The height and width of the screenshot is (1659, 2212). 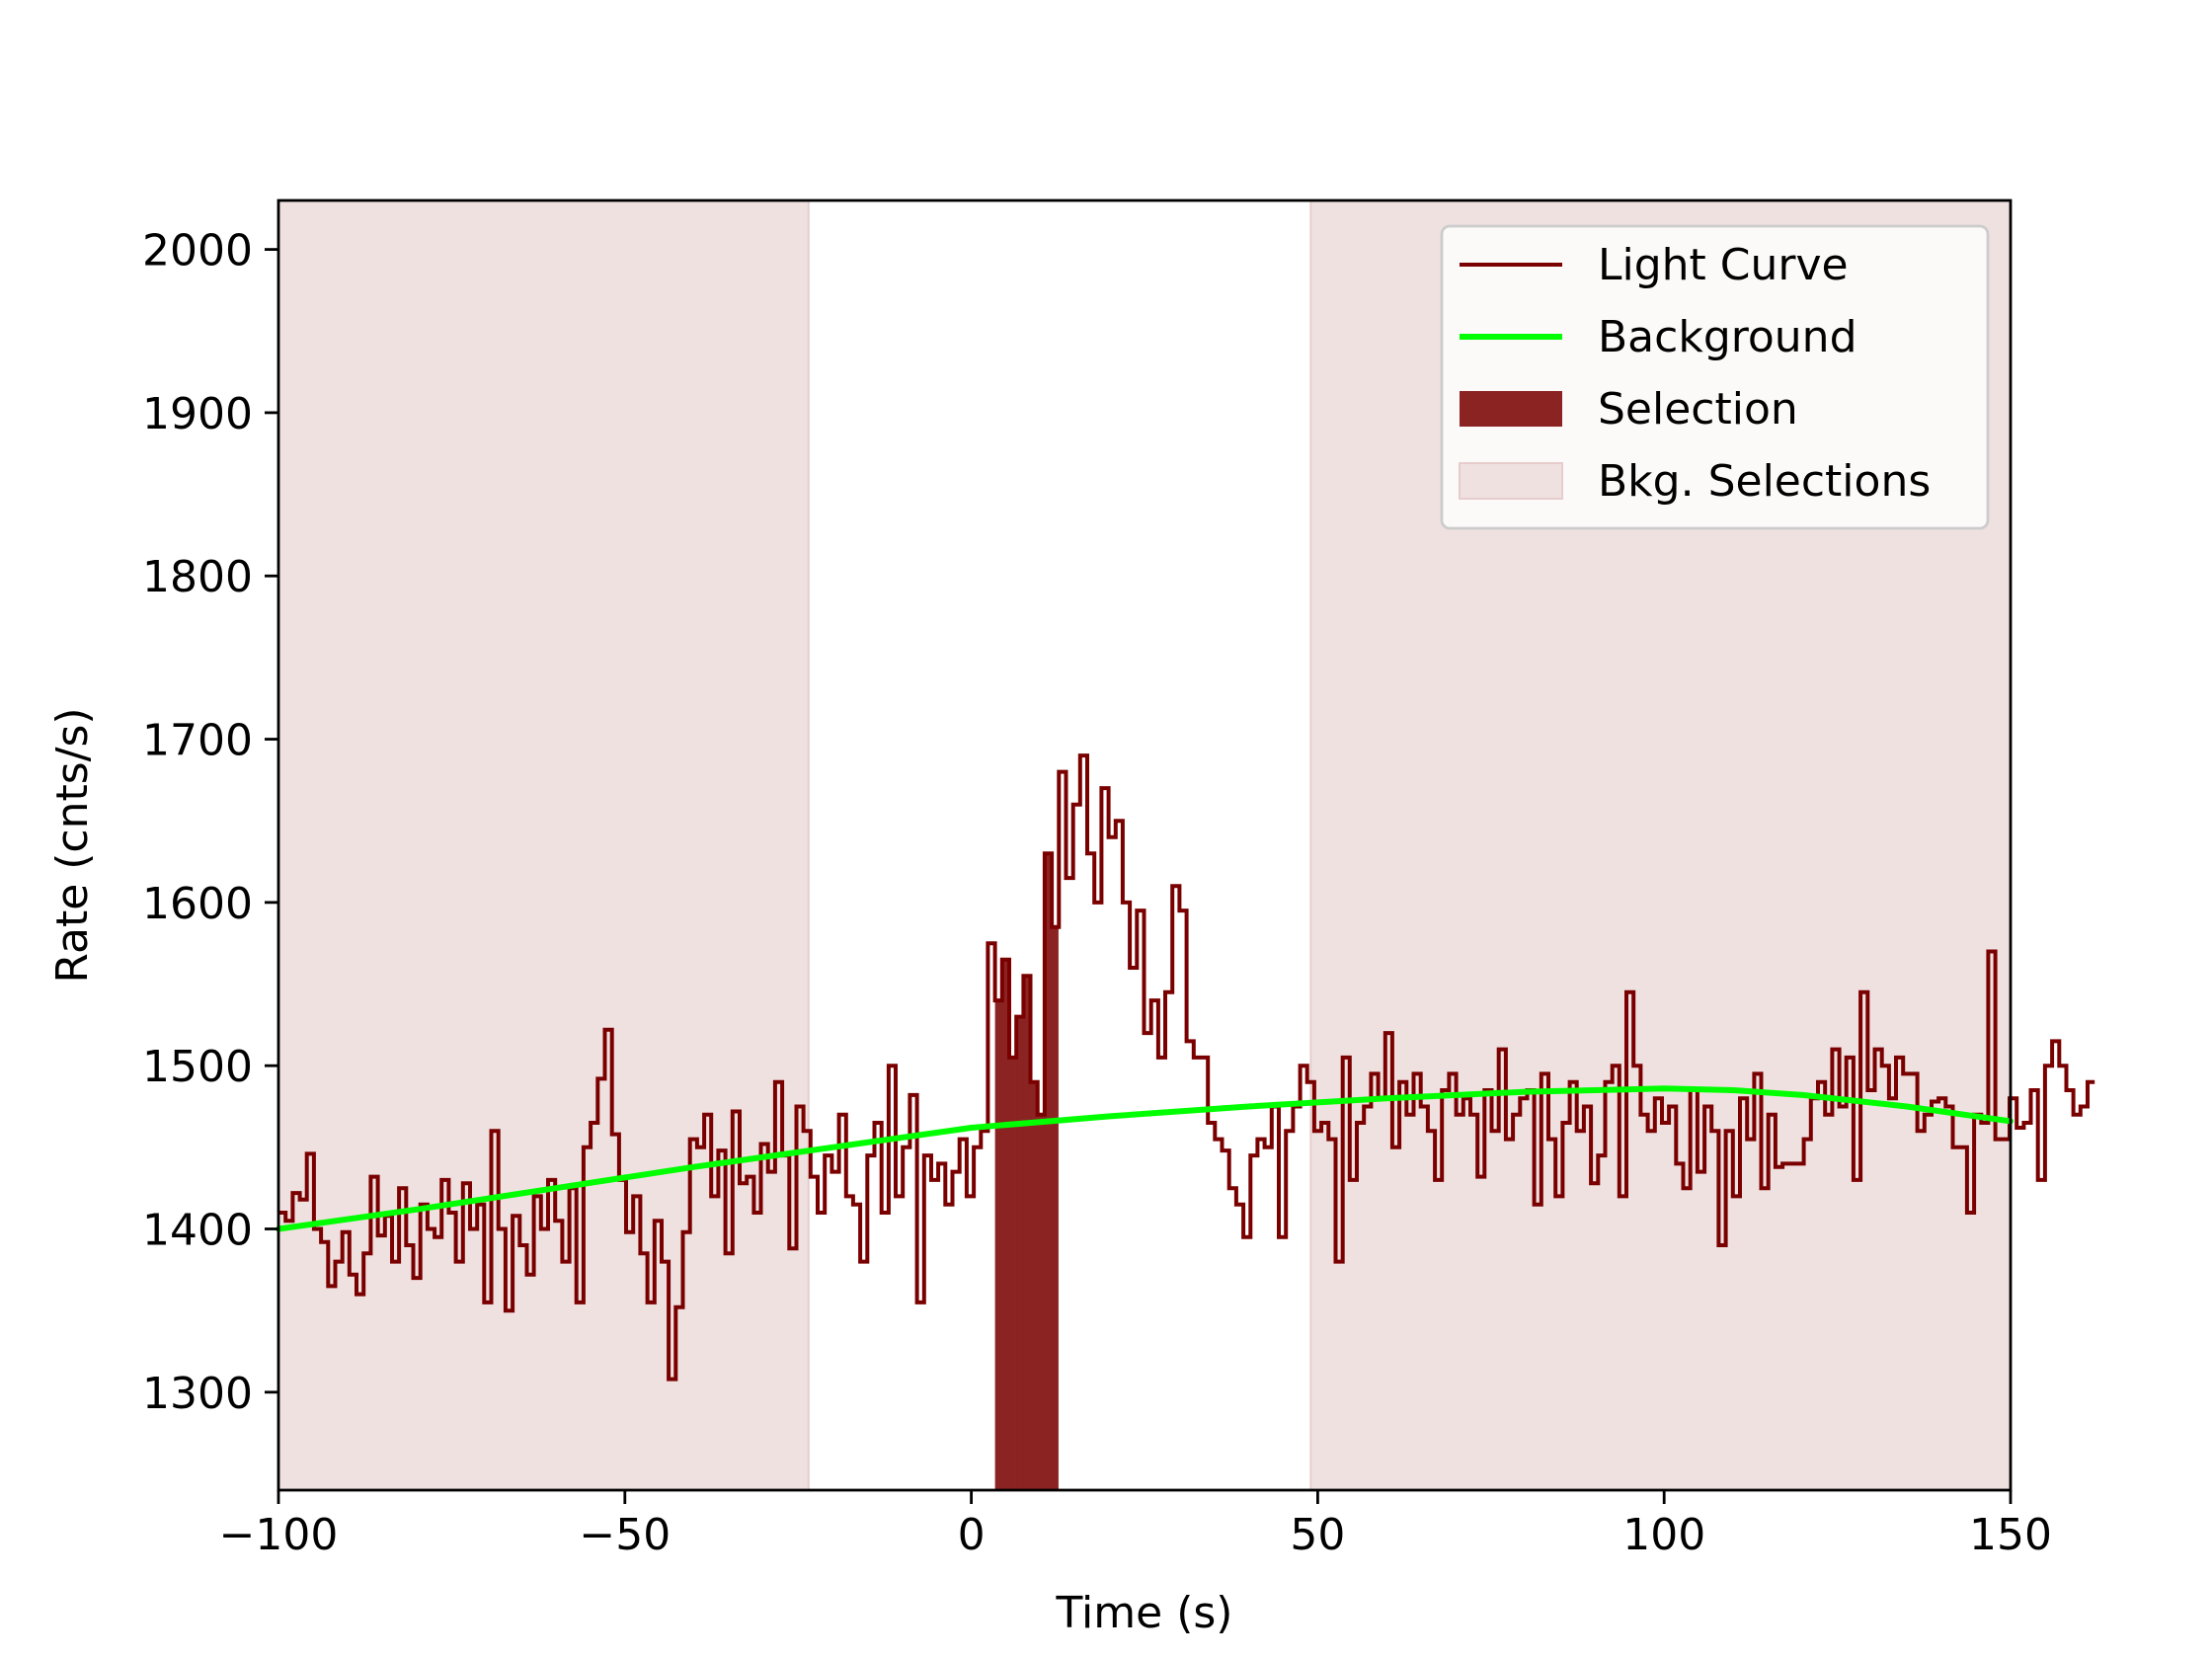 I want to click on y-axis-ticks: 1300 1400 1500 1600 1700 1800 1900 2000, so click(x=210, y=823).